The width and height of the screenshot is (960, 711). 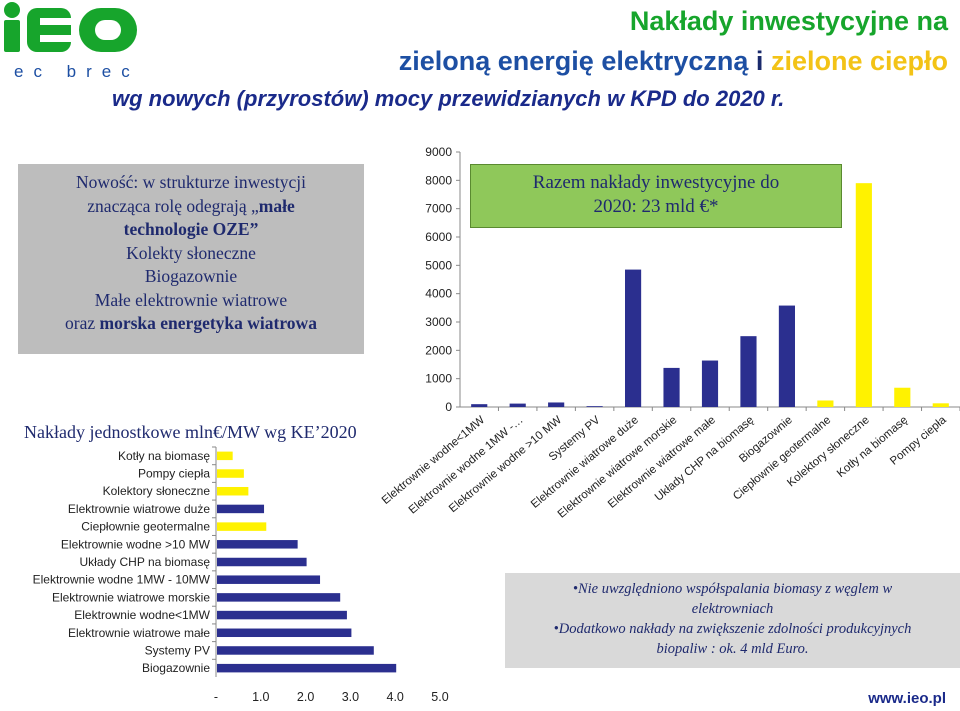 What do you see at coordinates (139, 633) in the screenshot?
I see `y-tick-label: Elektrownie wiatrowe małe` at bounding box center [139, 633].